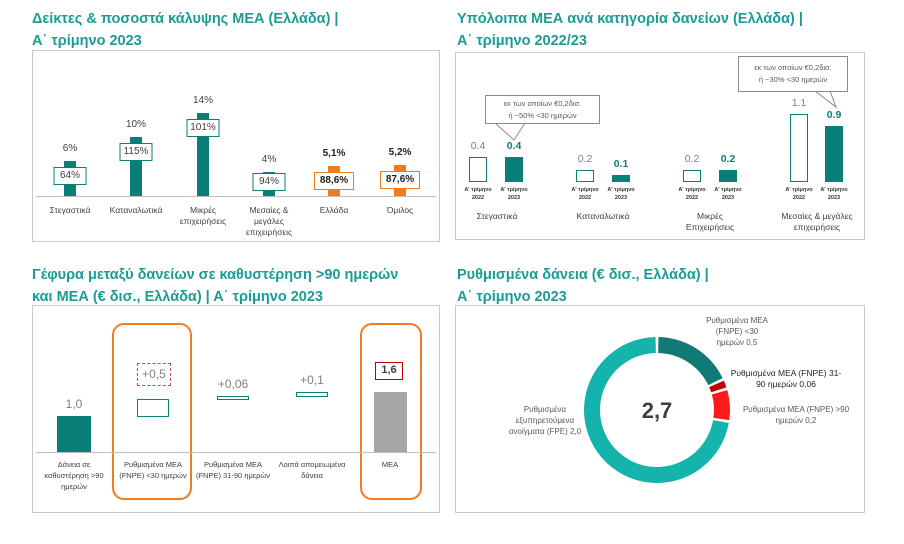 The image size is (904, 544). I want to click on label-line: εξυπηρετούμενα, so click(545, 420).